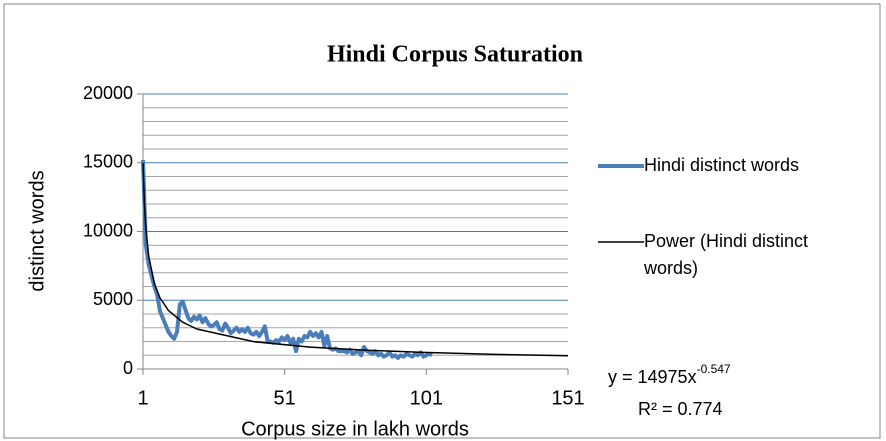 This screenshot has width=886, height=441. Describe the element at coordinates (142, 398) in the screenshot. I see `x-tick-label: 1` at that location.